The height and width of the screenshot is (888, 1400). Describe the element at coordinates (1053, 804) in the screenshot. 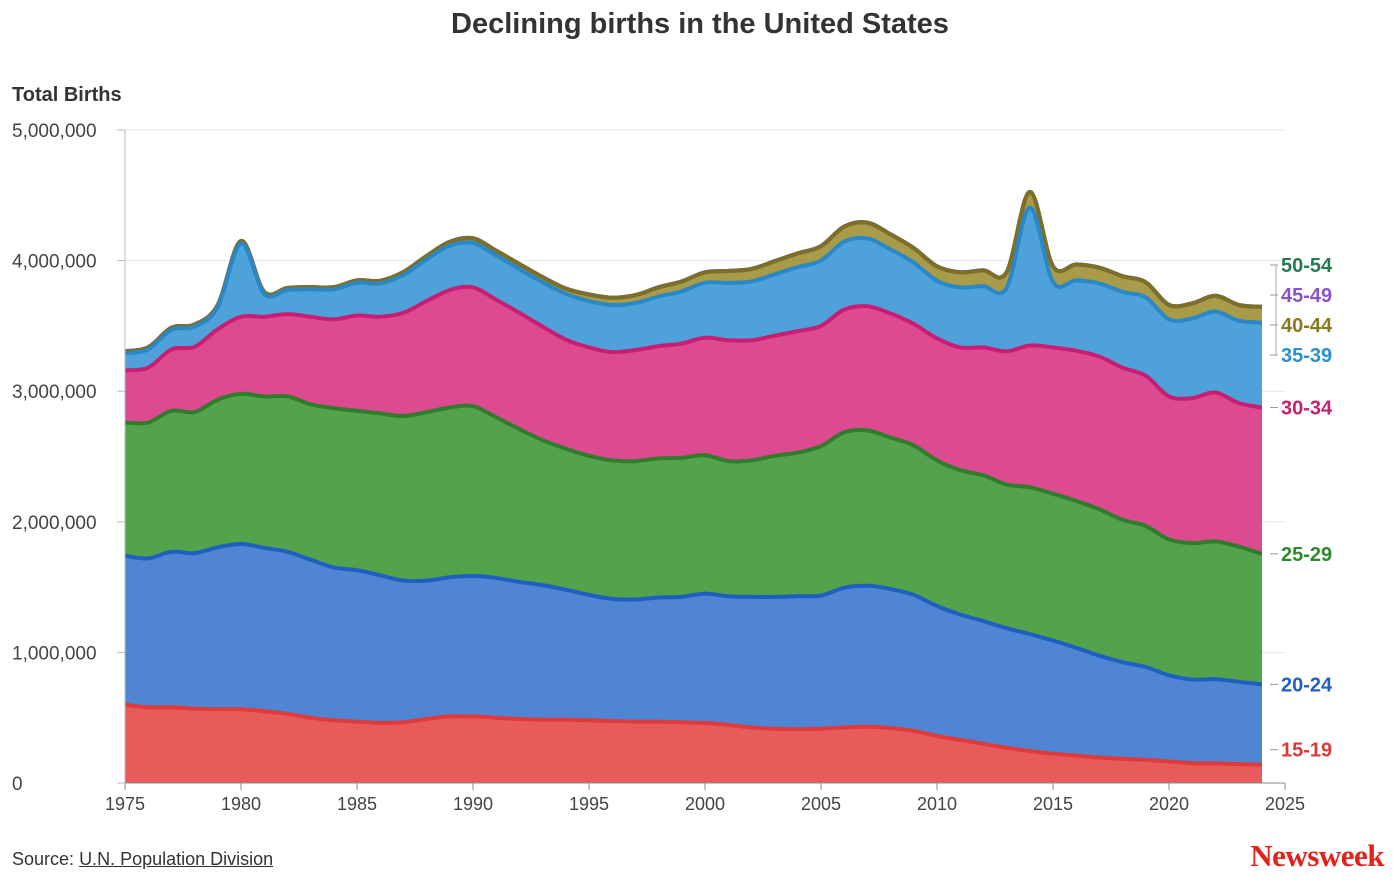

I see `x-tick-label: 2015` at that location.